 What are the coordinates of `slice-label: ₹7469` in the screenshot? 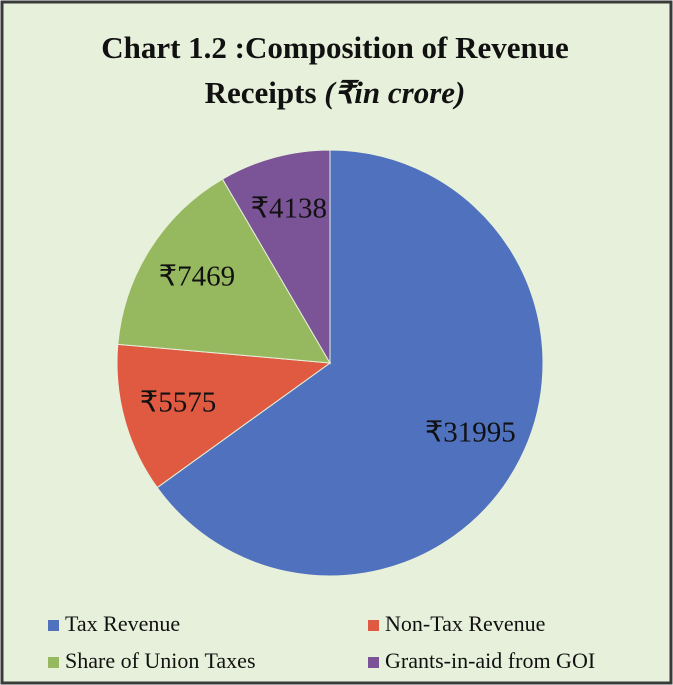 It's located at (197, 276).